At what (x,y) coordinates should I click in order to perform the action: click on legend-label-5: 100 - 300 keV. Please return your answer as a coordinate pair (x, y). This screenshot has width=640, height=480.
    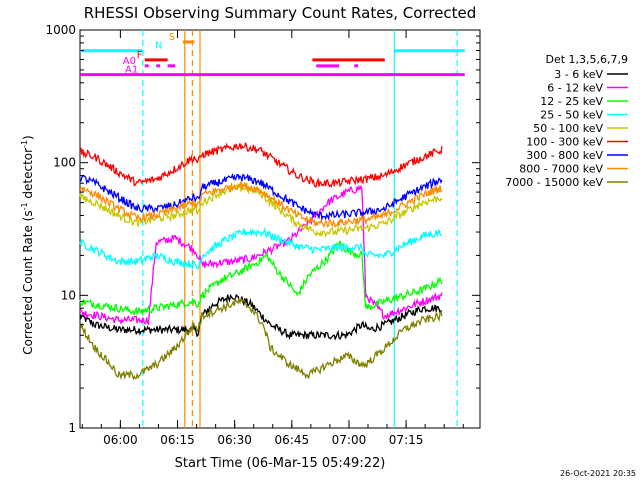
    Looking at the image, I should click on (564, 142).